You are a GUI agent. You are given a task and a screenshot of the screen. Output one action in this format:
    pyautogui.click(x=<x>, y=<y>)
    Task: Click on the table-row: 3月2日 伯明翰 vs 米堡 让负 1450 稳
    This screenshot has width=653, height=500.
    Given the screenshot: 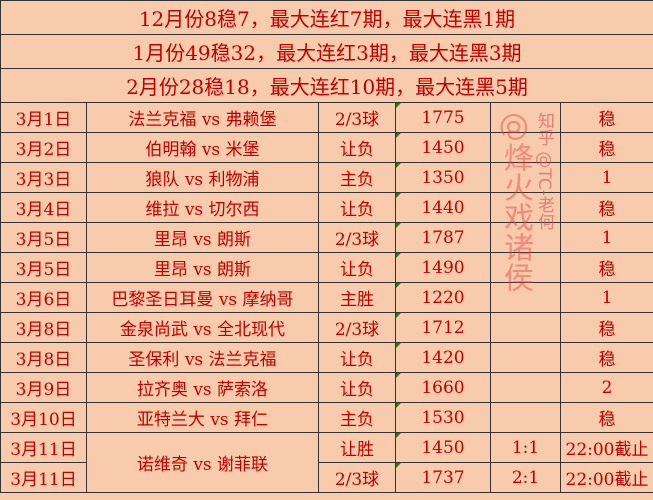 What is the action you would take?
    pyautogui.click(x=326, y=147)
    